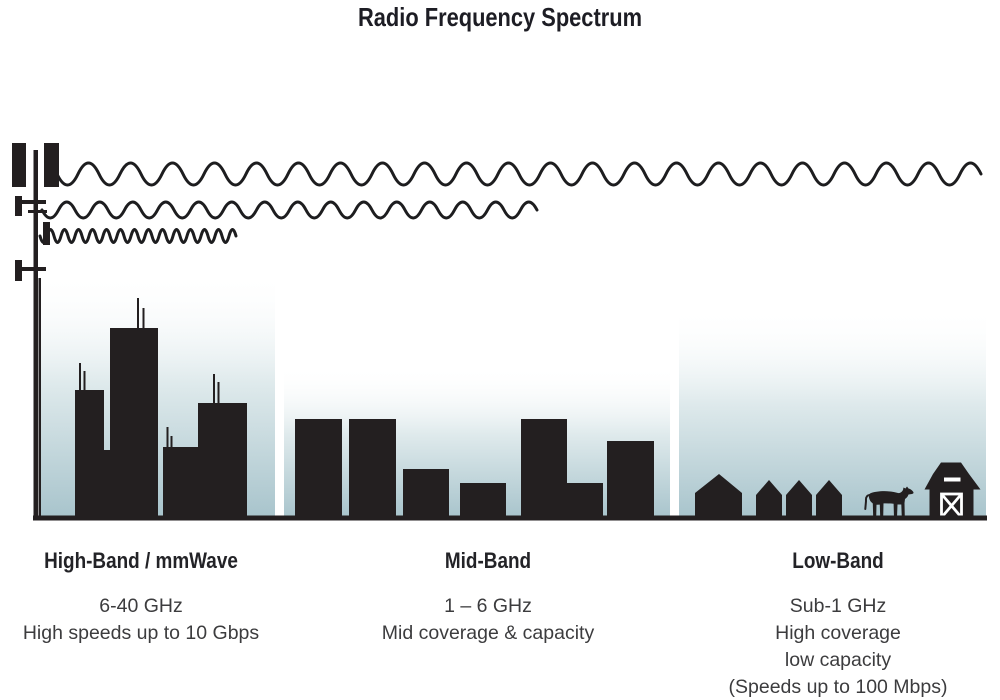 Image resolution: width=1000 pixels, height=700 pixels. I want to click on band-midband-caption: 1 – 6 GHz Mid coverage & capacity, so click(488, 620).